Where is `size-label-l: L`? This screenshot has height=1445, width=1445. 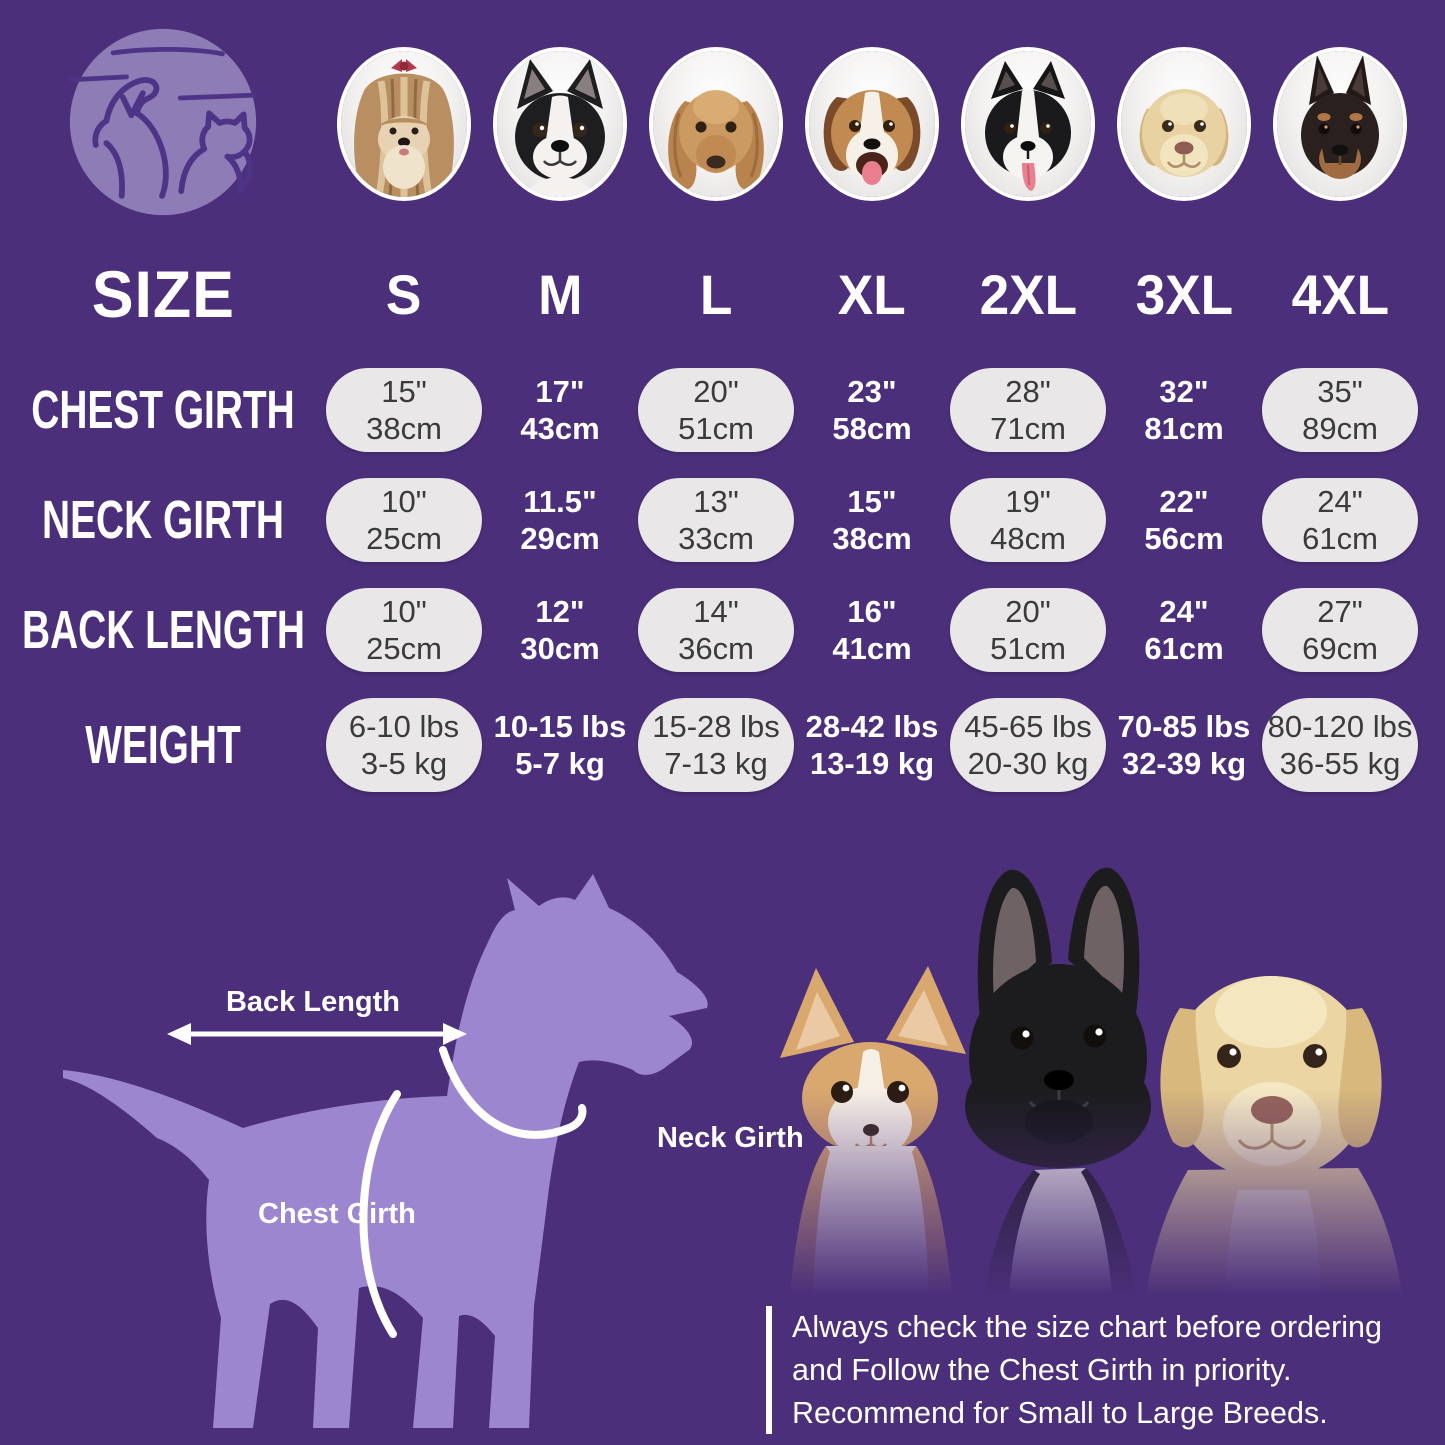
size-label-l: L is located at coordinates (716, 294).